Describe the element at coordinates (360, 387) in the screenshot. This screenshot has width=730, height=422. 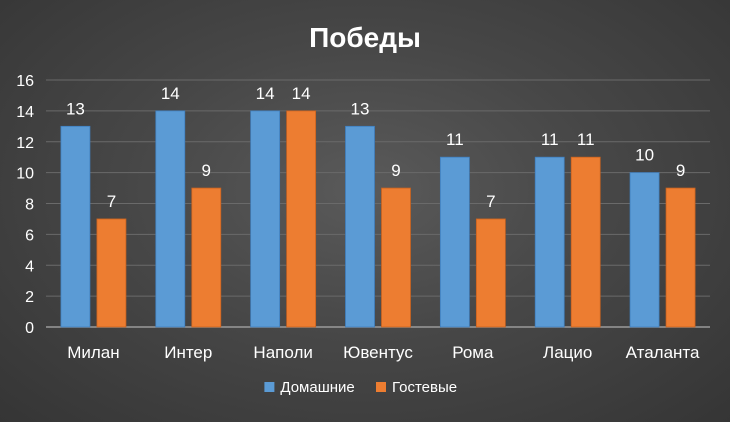
I see `legend: Домашние Гостевые` at that location.